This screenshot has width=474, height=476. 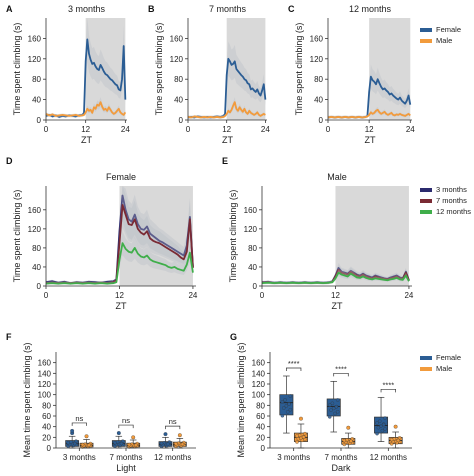 What do you see at coordinates (444, 368) in the screenshot?
I see `legend-label: Male` at bounding box center [444, 368].